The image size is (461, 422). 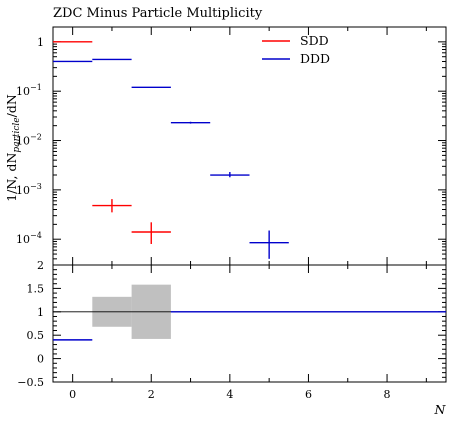 I want to click on chart-title: ZDC Minus Particle Multiplicity, so click(x=158, y=13).